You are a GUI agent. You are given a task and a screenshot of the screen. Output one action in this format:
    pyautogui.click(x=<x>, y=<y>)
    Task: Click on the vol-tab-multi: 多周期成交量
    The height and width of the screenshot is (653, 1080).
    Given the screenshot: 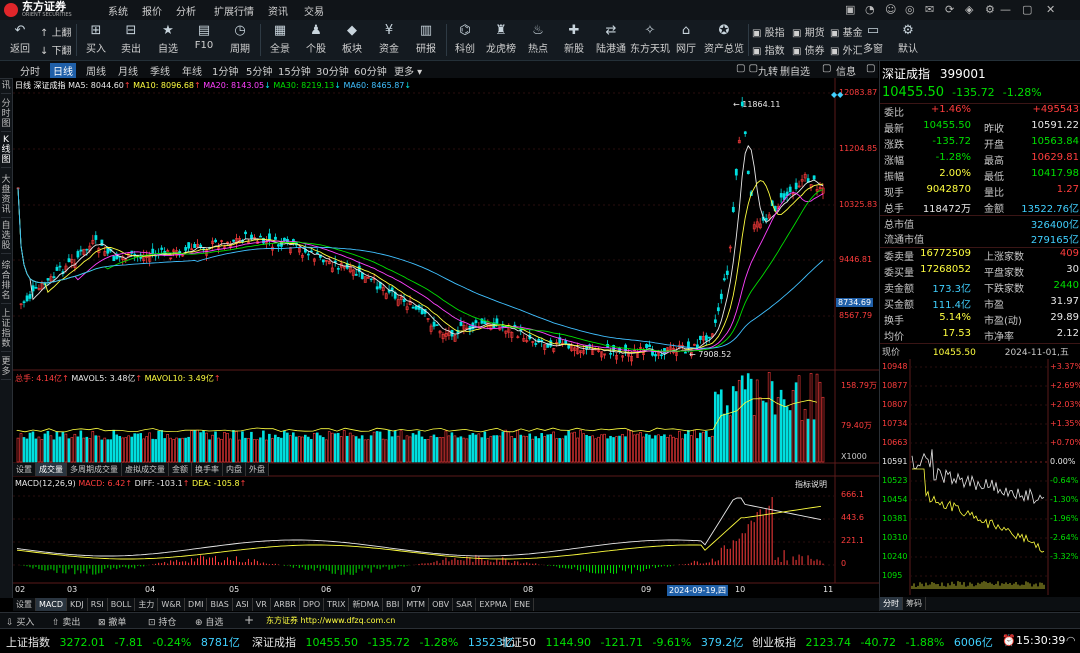 What is the action you would take?
    pyautogui.click(x=94, y=469)
    